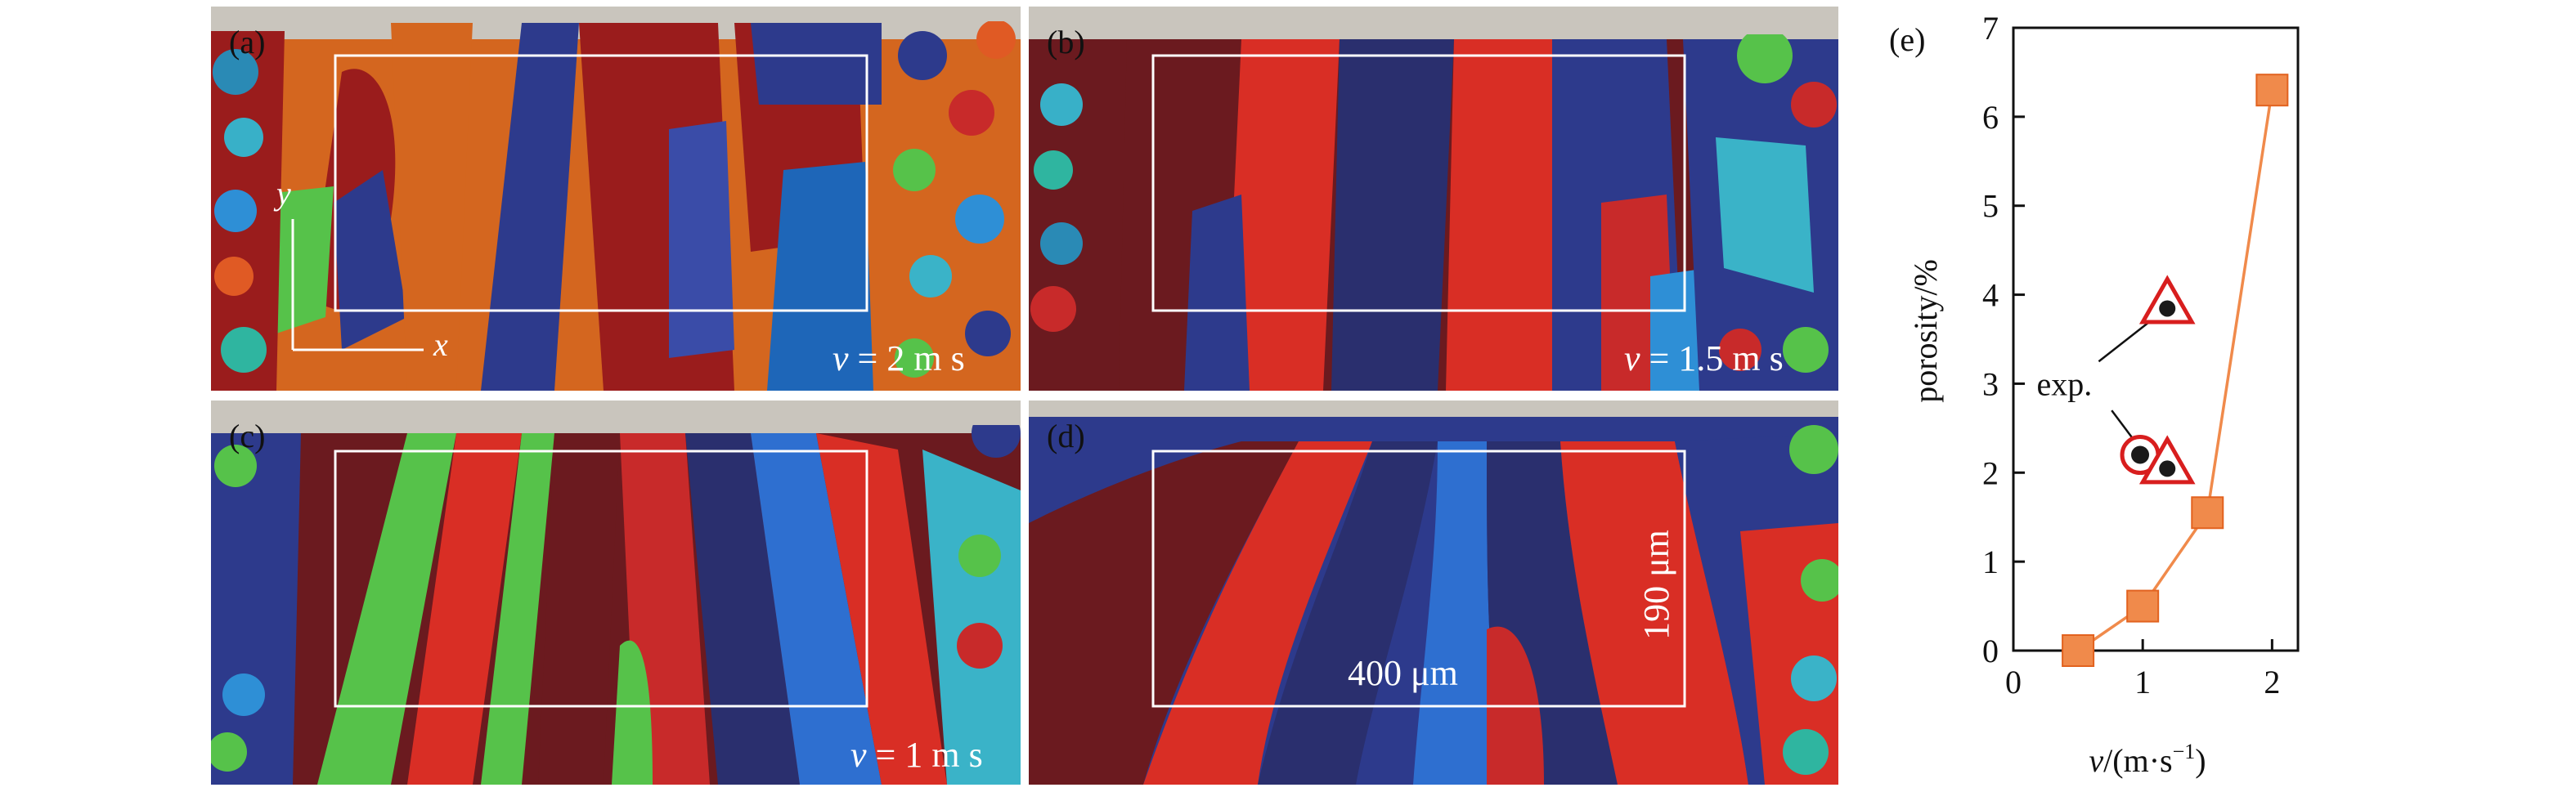 The width and height of the screenshot is (2576, 792). What do you see at coordinates (2137, 760) in the screenshot?
I see `x-axis-label-unit: /(m·s` at bounding box center [2137, 760].